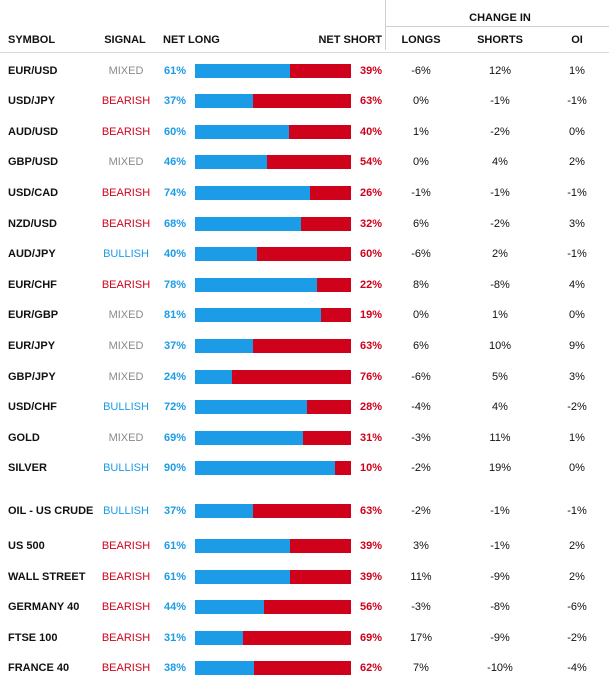 Image resolution: width=609 pixels, height=685 pixels. I want to click on symbol-cell: SILVER, so click(27, 467).